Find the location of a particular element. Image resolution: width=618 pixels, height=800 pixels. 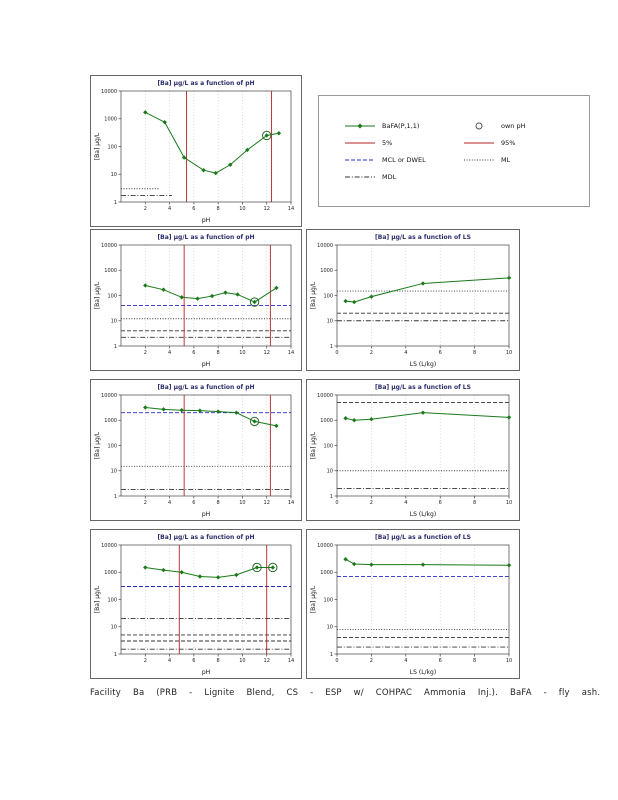

legend-item: BaFA(P,1,1) is located at coordinates (394, 126).